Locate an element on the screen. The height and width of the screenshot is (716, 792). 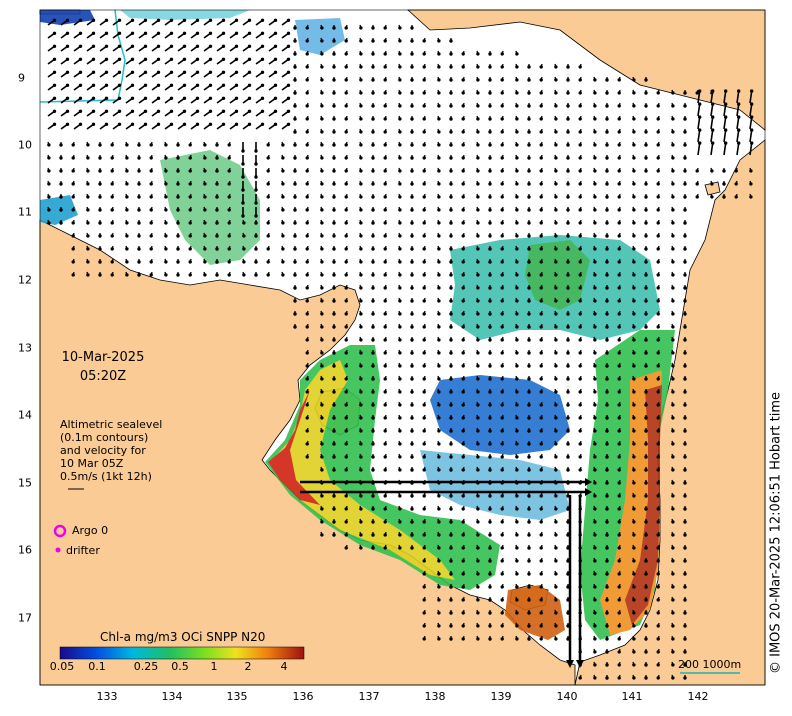
strong-current is located at coordinates (442, 570).